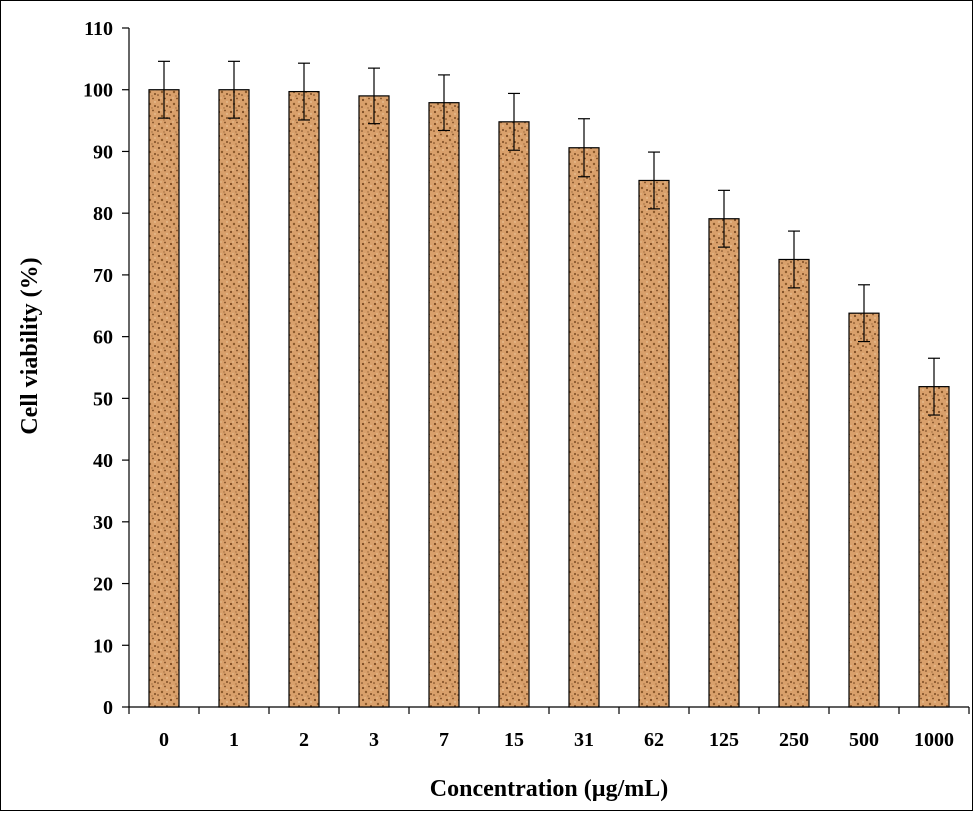  Describe the element at coordinates (103, 646) in the screenshot. I see `y-tick-label: 10` at that location.